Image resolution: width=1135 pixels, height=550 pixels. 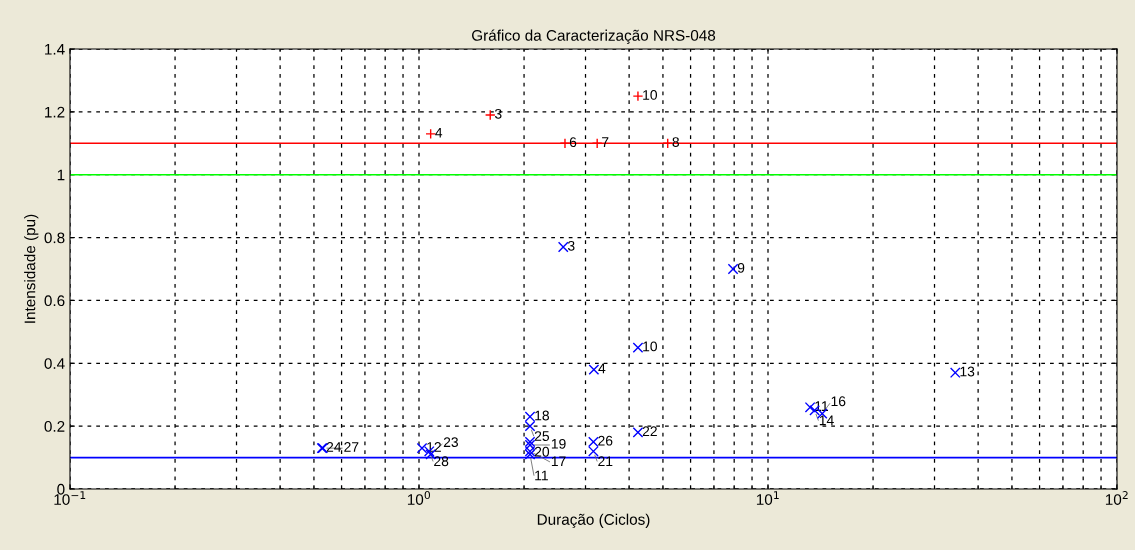 What do you see at coordinates (61, 175) in the screenshot?
I see `y-tick-label: 1` at bounding box center [61, 175].